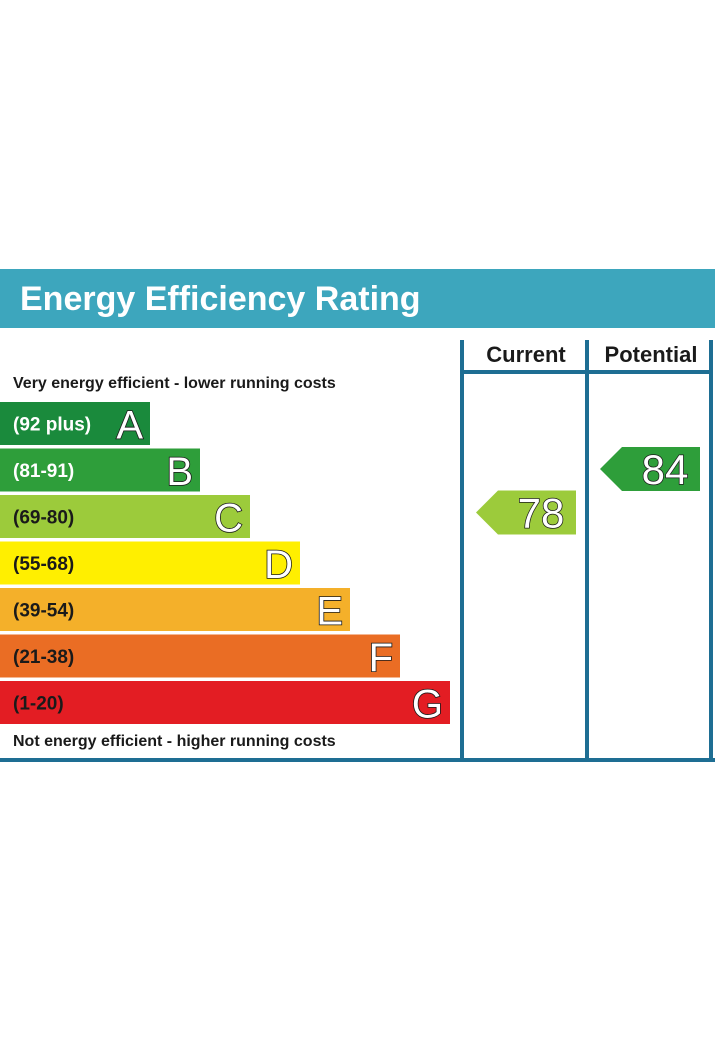  Describe the element at coordinates (175, 609) in the screenshot. I see `band-e-bar` at that location.